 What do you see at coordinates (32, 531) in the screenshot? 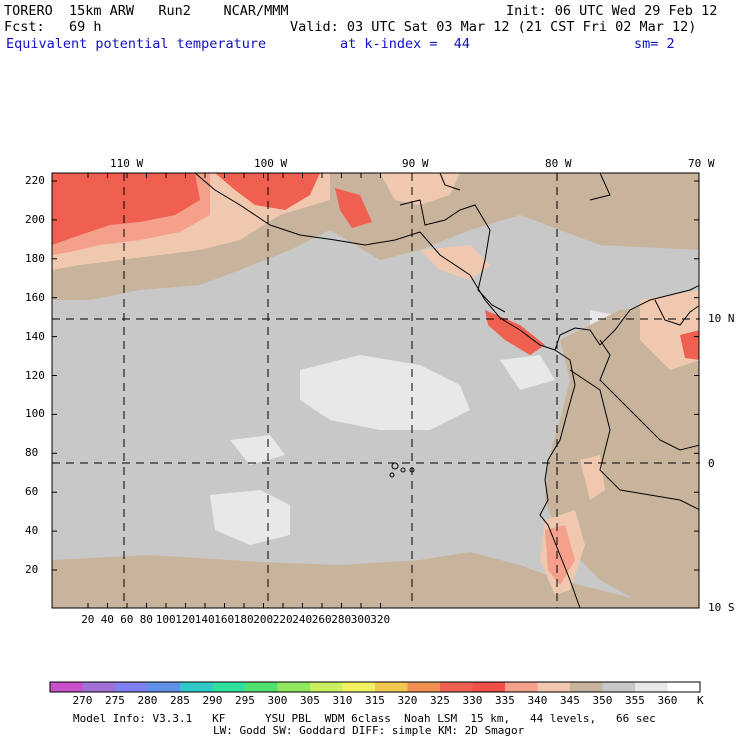
I see `y-tick-label: 40` at bounding box center [32, 531].